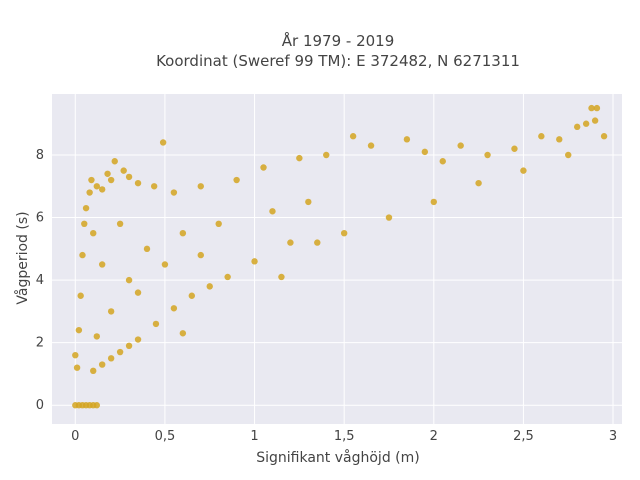  What do you see at coordinates (40, 343) in the screenshot?
I see `y-tick-label: 2` at bounding box center [40, 343].